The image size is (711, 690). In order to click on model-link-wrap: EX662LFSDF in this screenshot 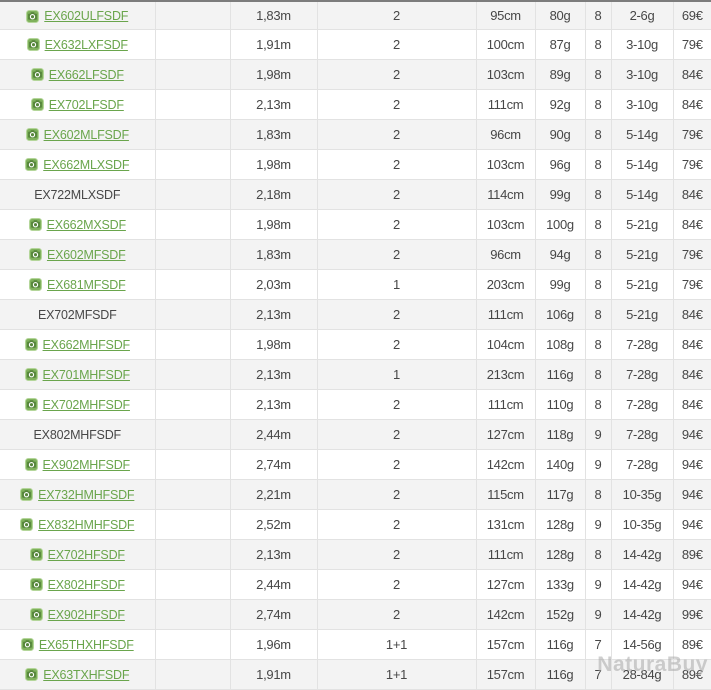, I will do `click(77, 74)`.